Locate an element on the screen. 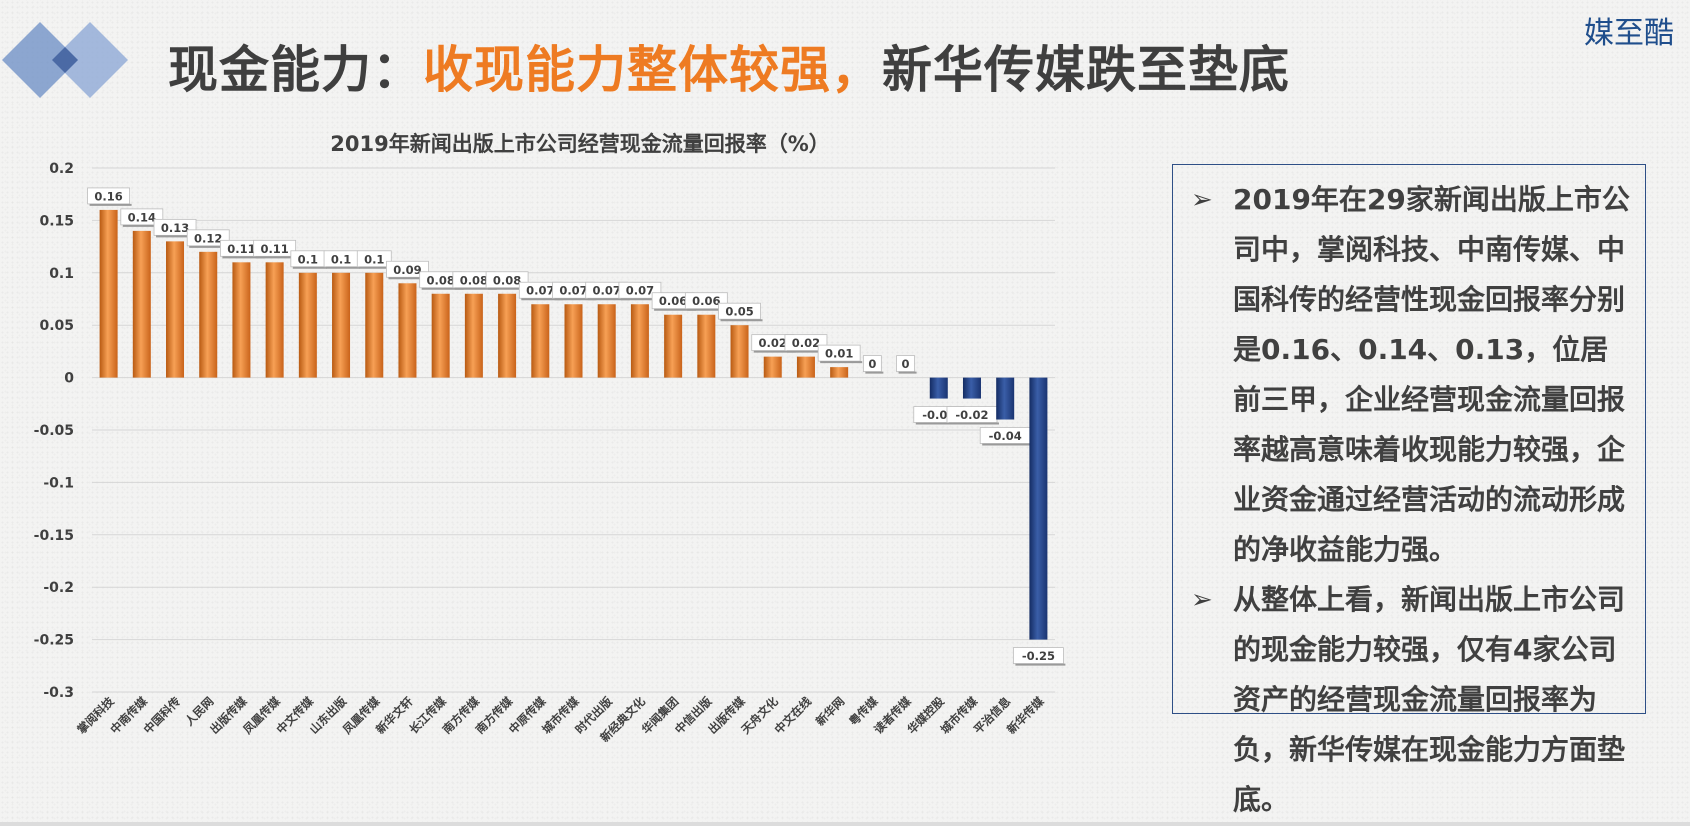 The height and width of the screenshot is (826, 1690). brand-logo-text: 媒至酷 is located at coordinates (1629, 33).